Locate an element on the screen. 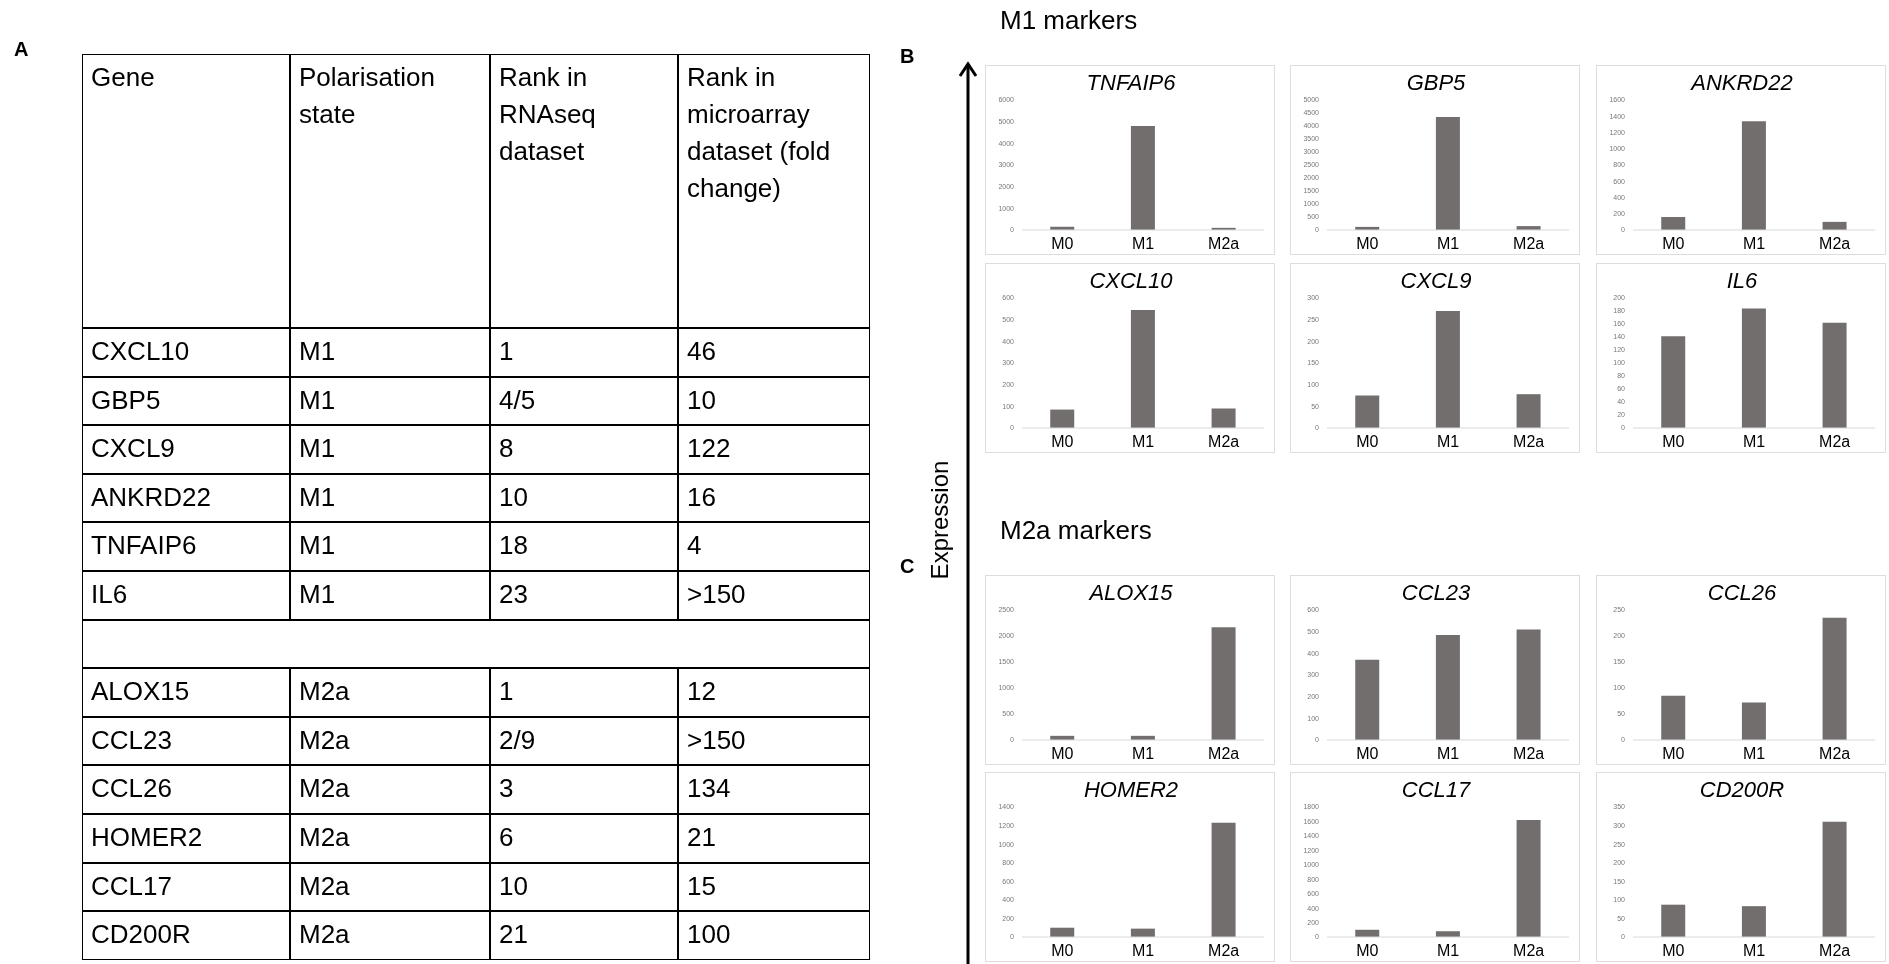  text: Rank in RNAseq dataset is located at coordinates (584, 191).